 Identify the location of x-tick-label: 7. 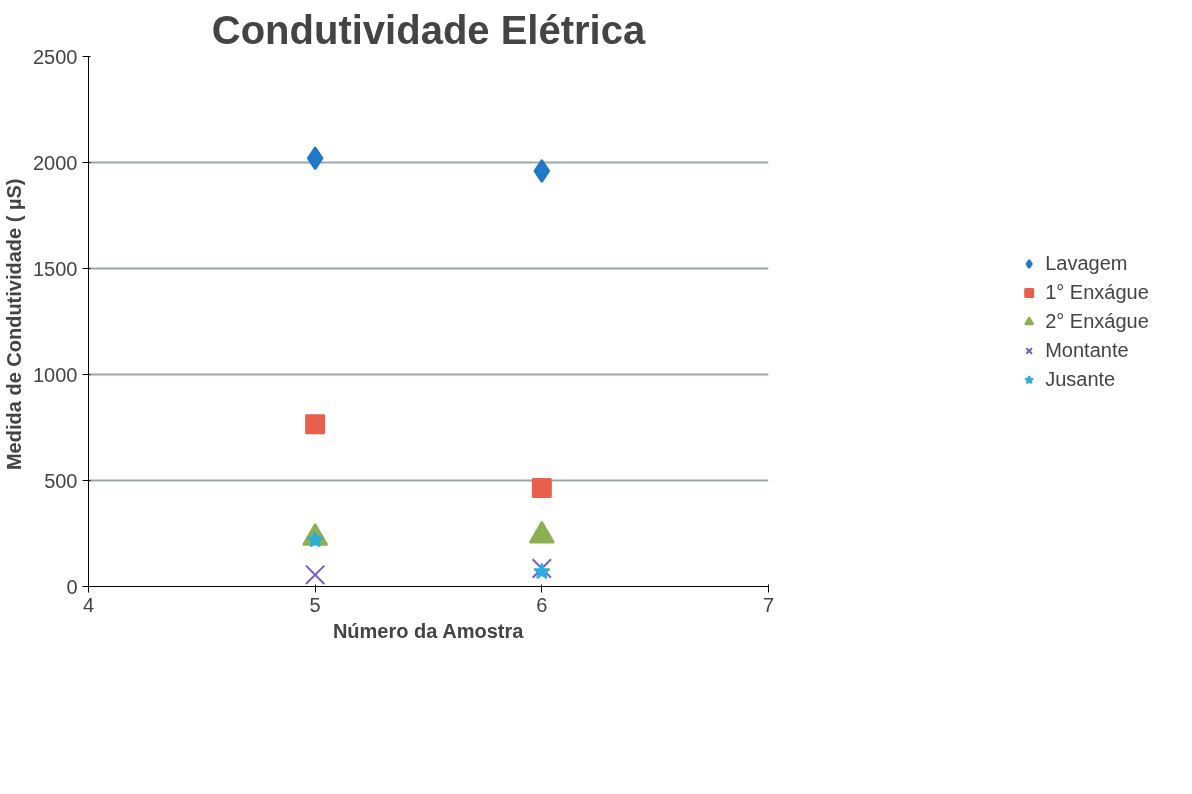
(768, 604).